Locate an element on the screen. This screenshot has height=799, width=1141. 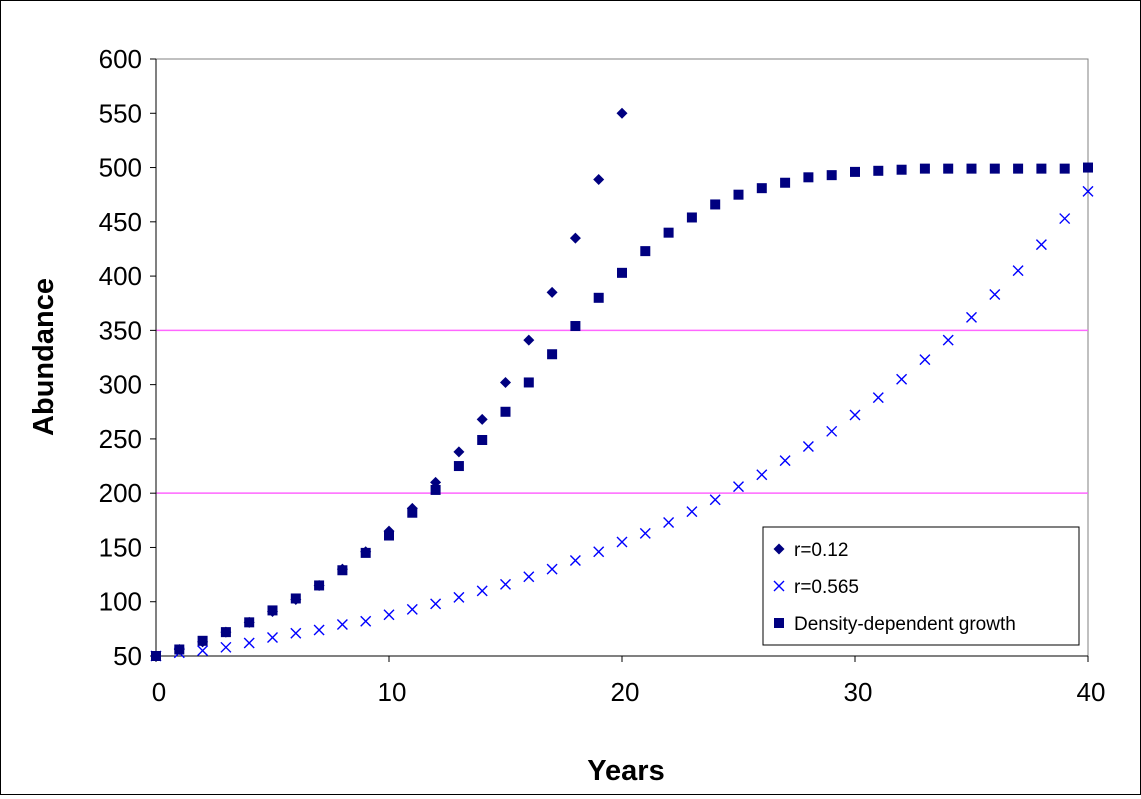
y-tick-label: 350 is located at coordinates (120, 330).